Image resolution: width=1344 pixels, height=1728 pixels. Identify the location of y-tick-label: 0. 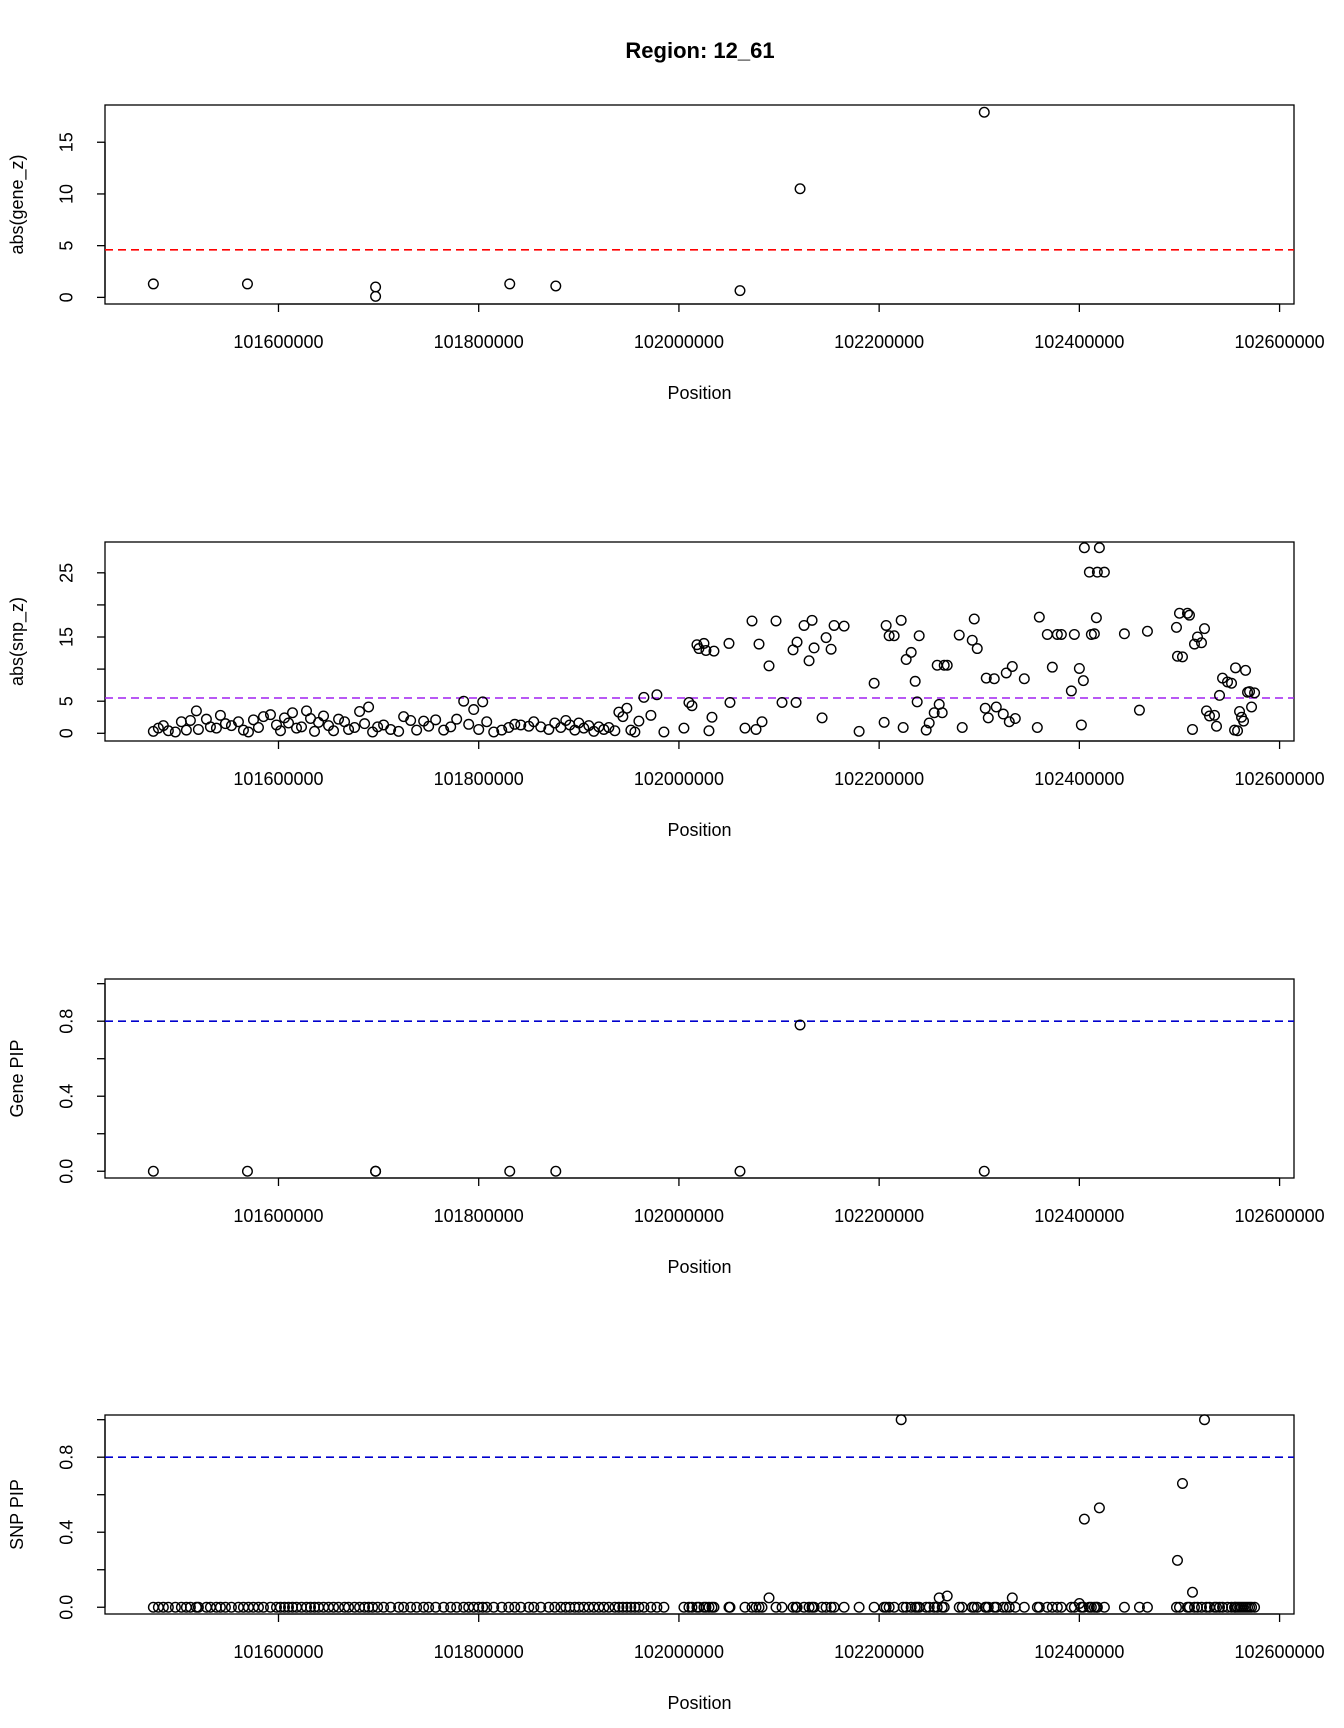
(67, 297).